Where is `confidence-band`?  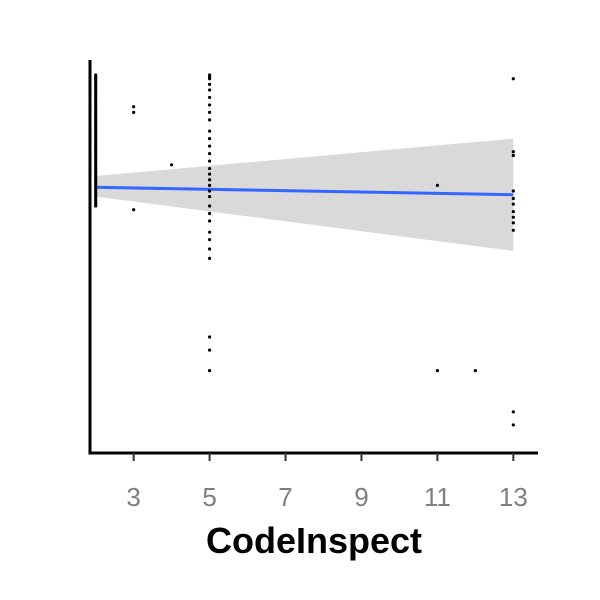
confidence-band is located at coordinates (304, 194).